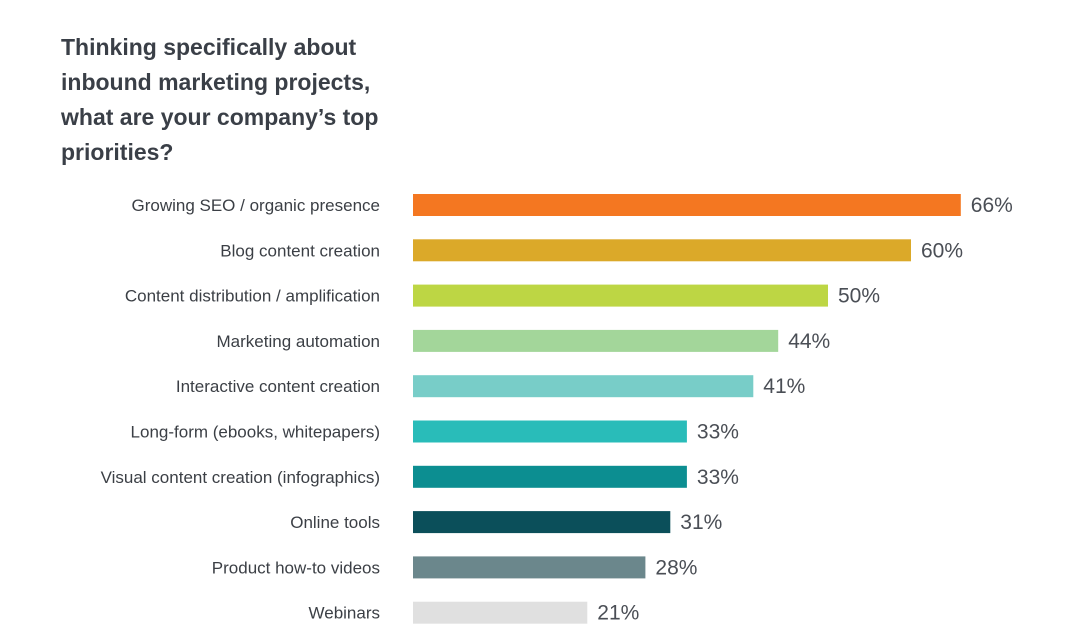  I want to click on category-label: Long-form (ebooks, whitepapers), so click(255, 432).